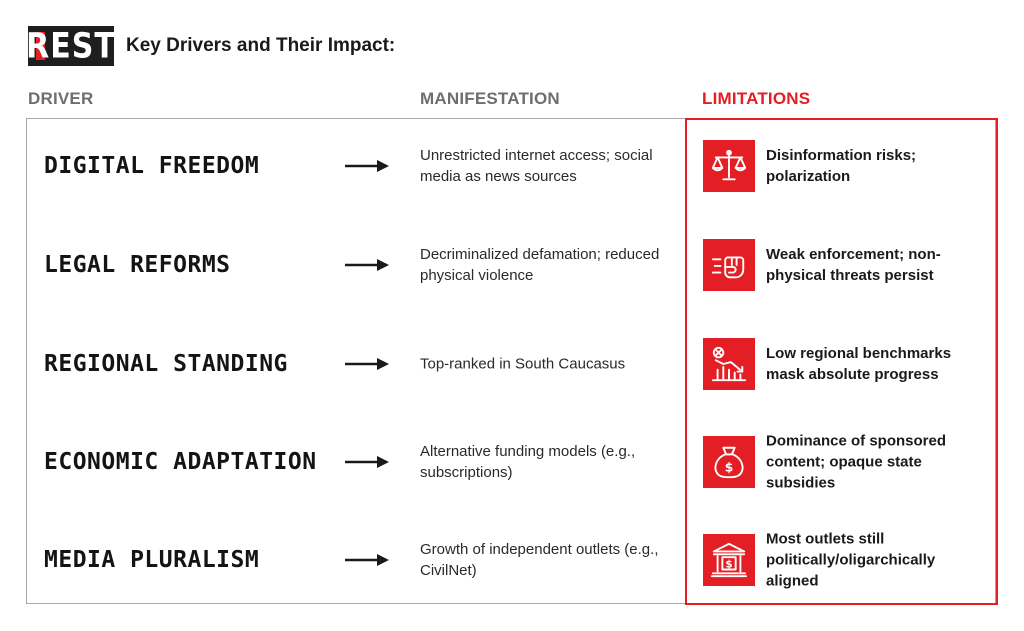  Describe the element at coordinates (261, 45) in the screenshot. I see `page-title: Key Drivers and Their Impact:` at that location.